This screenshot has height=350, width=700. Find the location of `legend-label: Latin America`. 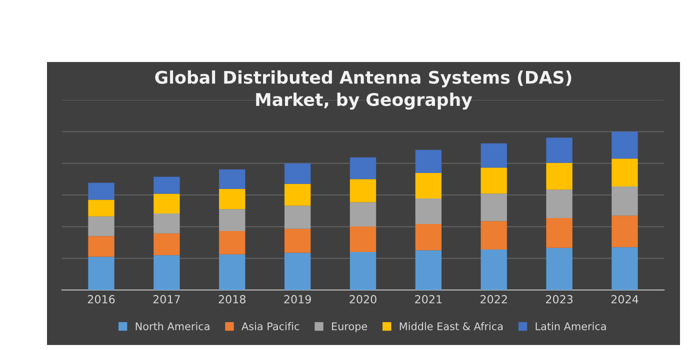

legend-label: Latin America is located at coordinates (571, 326).